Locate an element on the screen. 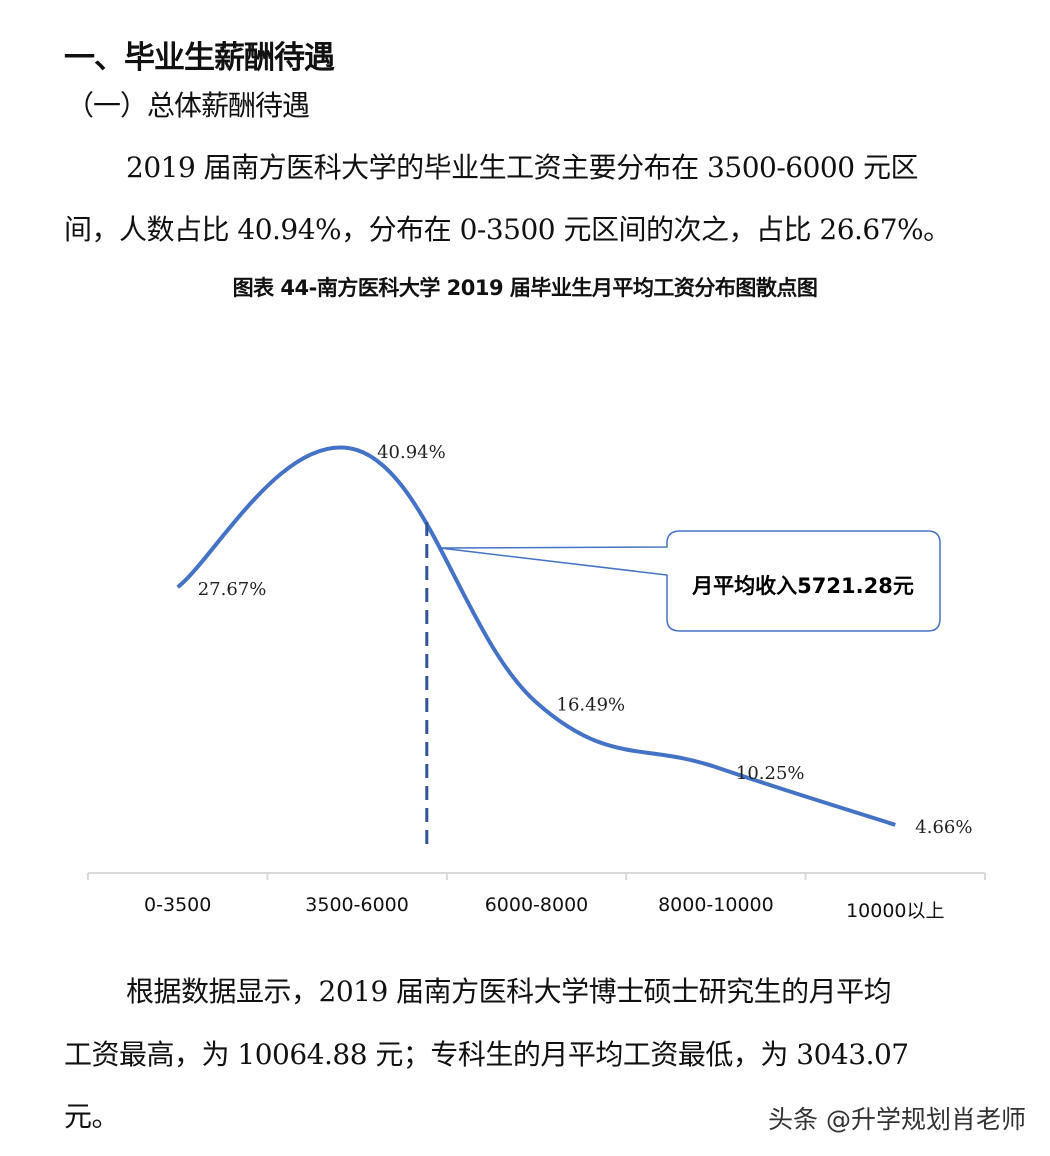  data-label: 4.66% is located at coordinates (943, 827).